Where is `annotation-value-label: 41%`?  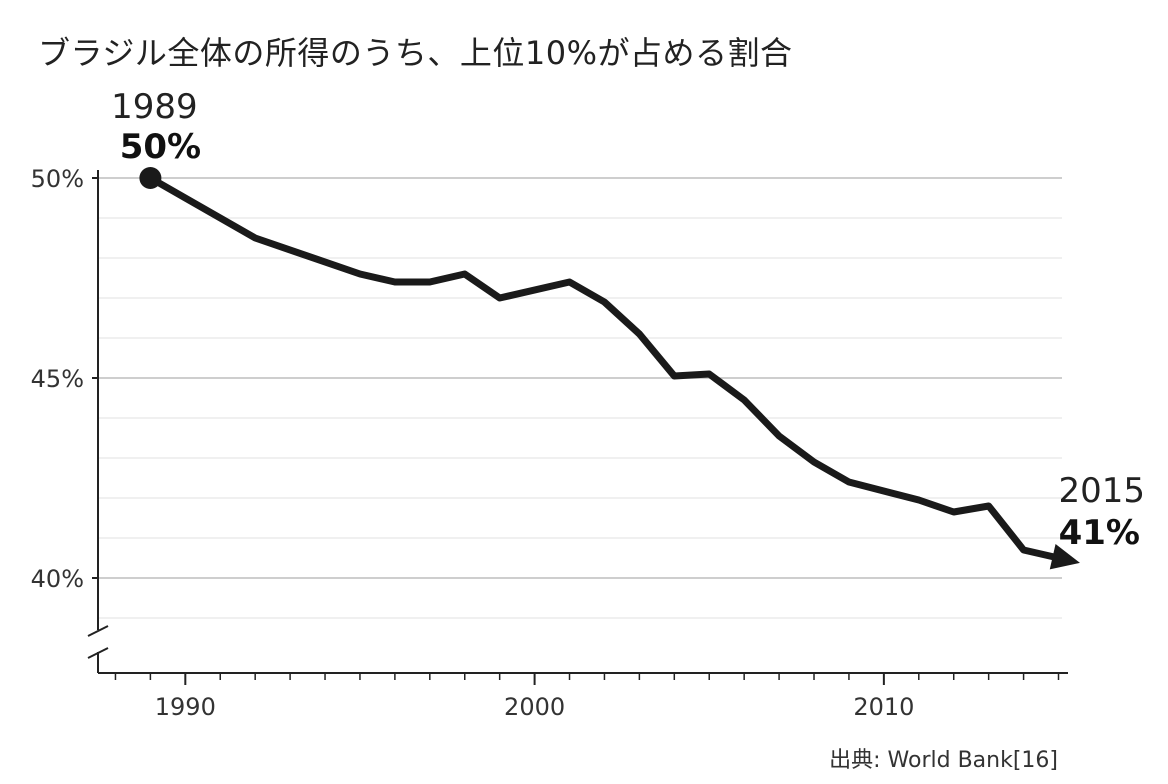
annotation-value-label: 41% is located at coordinates (1099, 533).